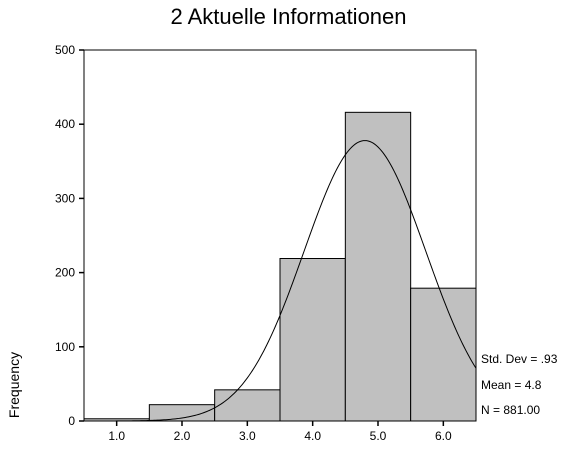 The width and height of the screenshot is (577, 449). I want to click on x-tick-label: 2.0, so click(182, 436).